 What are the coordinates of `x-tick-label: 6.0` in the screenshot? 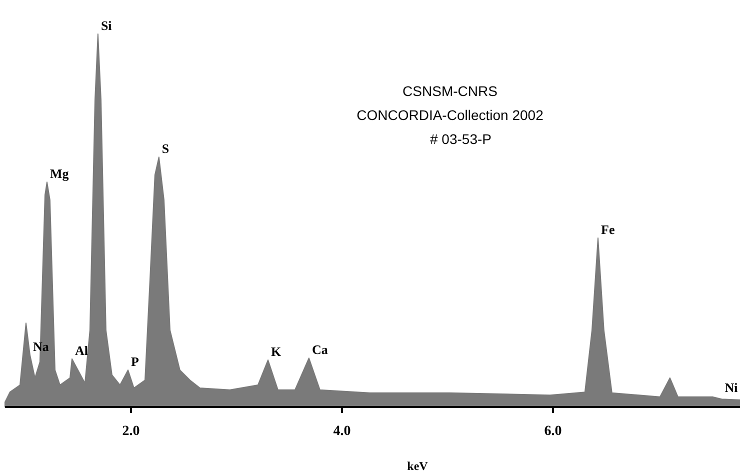 It's located at (553, 431).